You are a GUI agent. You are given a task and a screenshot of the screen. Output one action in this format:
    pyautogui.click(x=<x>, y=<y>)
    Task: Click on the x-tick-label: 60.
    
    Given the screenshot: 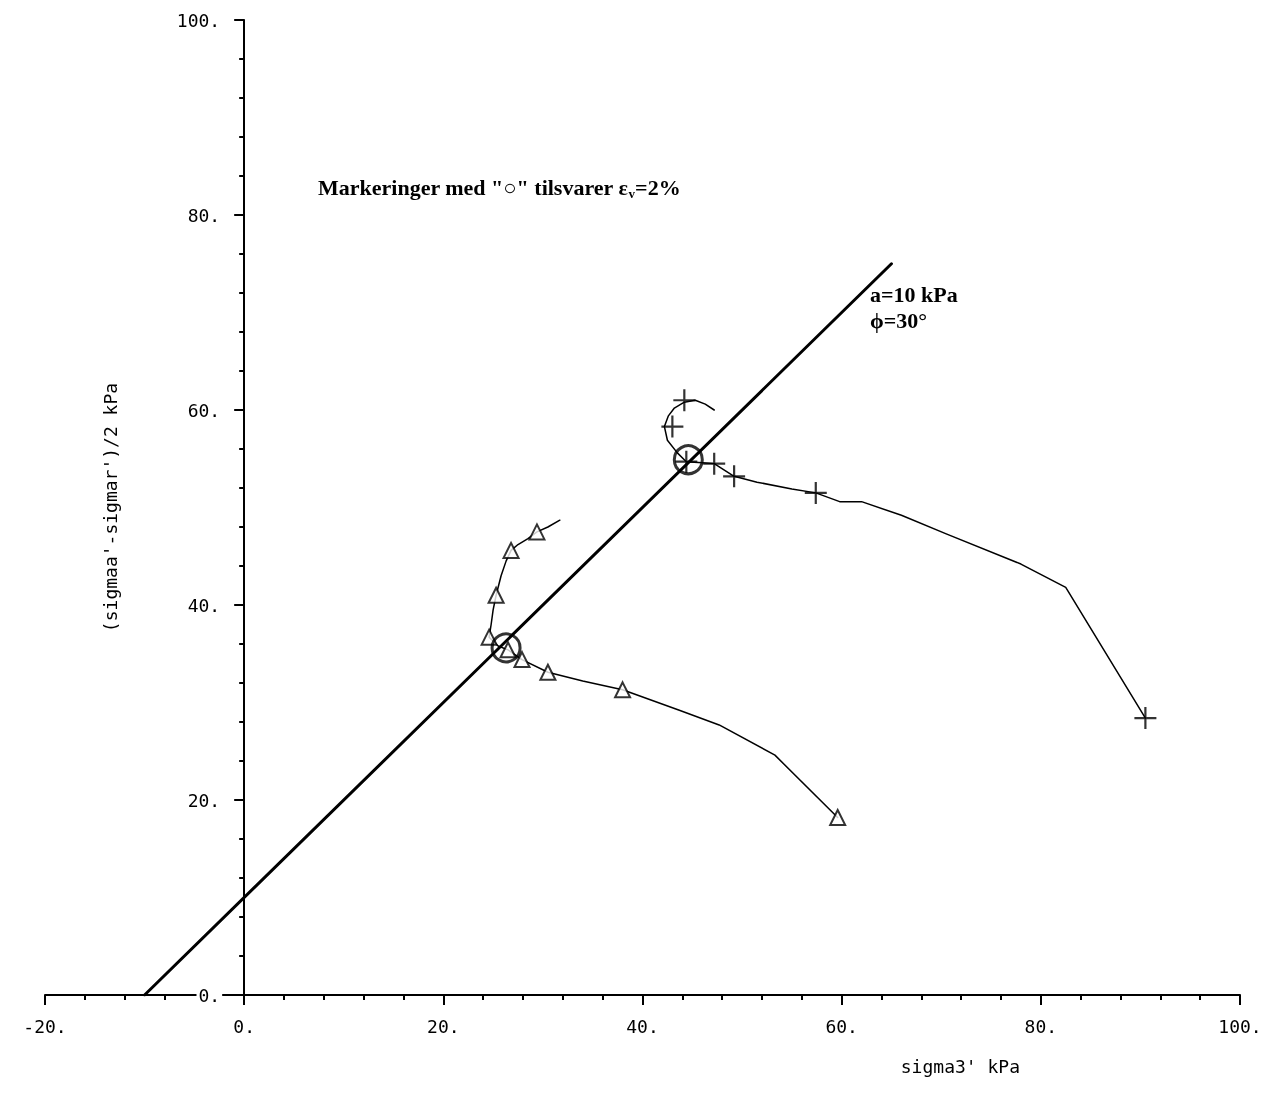 What is the action you would take?
    pyautogui.click(x=841, y=1026)
    